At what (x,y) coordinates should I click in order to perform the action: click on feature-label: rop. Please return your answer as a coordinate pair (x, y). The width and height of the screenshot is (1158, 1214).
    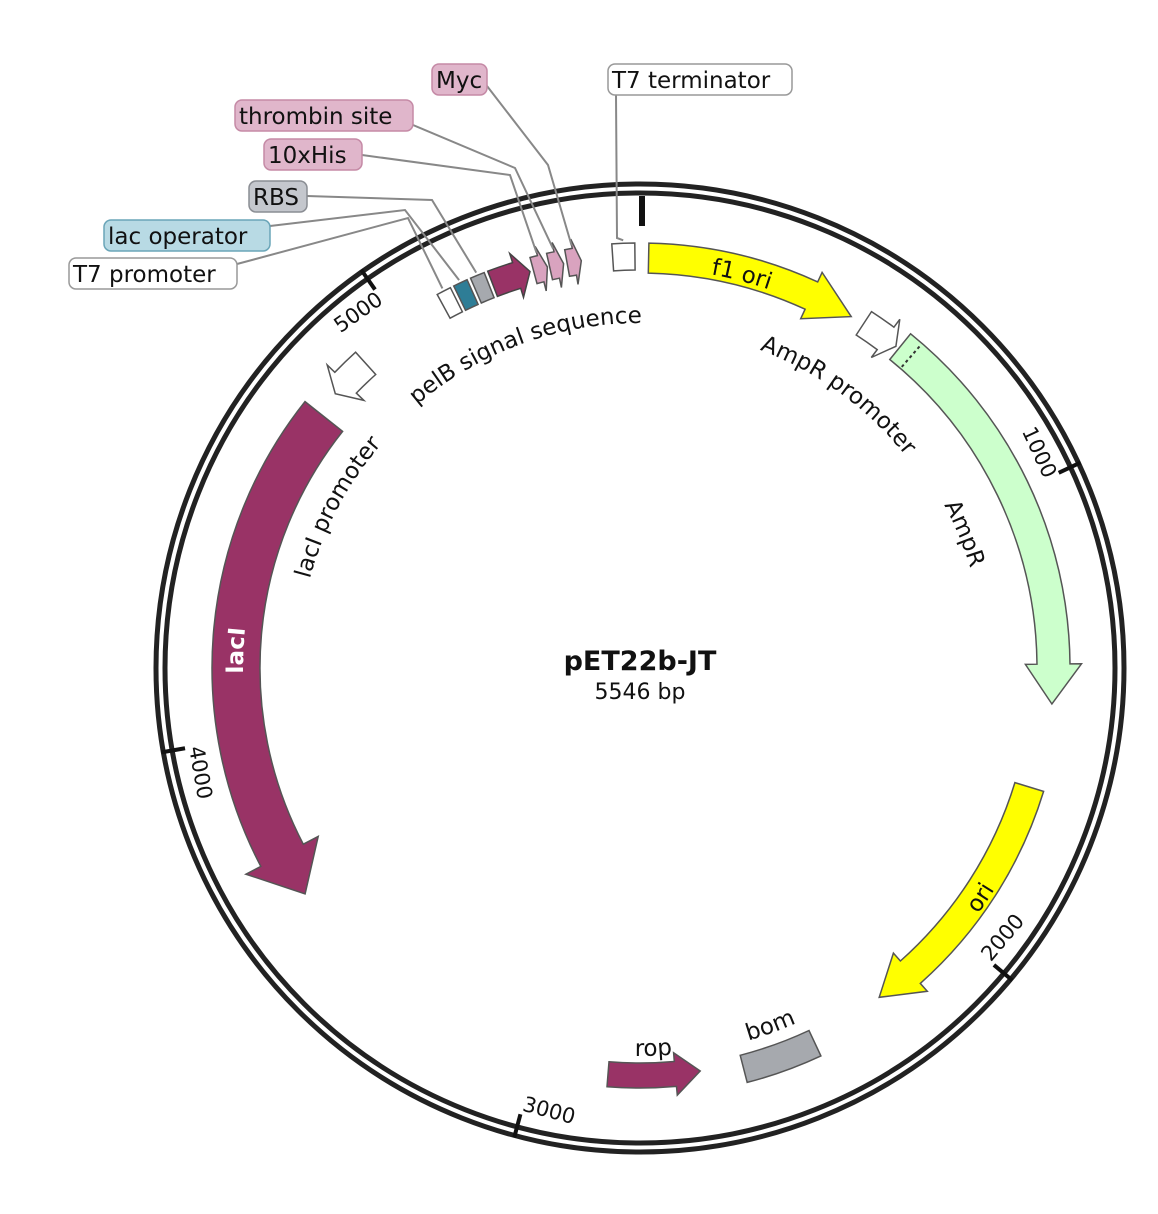
    Looking at the image, I should click on (654, 1048).